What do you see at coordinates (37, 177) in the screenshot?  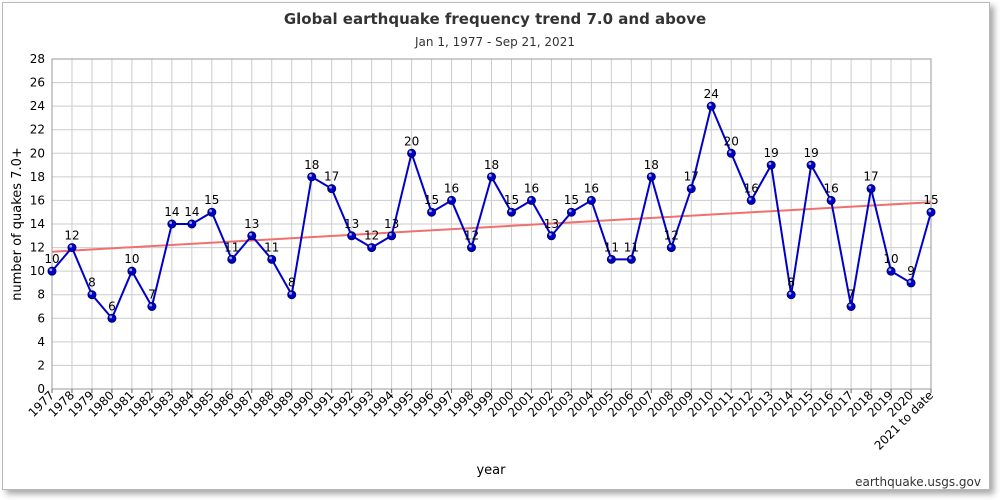 I see `y-tick-label: 18` at bounding box center [37, 177].